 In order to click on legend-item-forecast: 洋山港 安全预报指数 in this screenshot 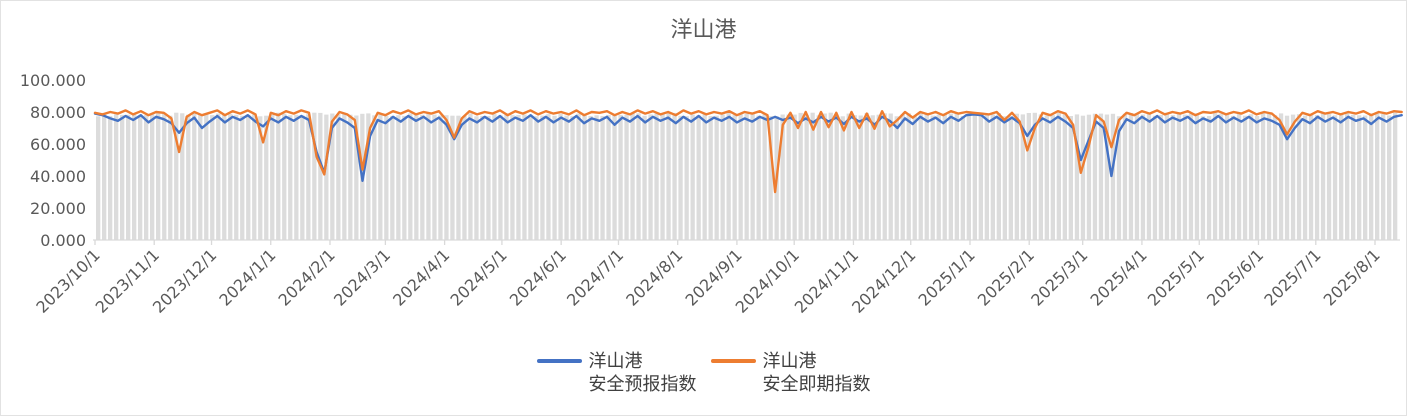, I will do `click(616, 373)`.